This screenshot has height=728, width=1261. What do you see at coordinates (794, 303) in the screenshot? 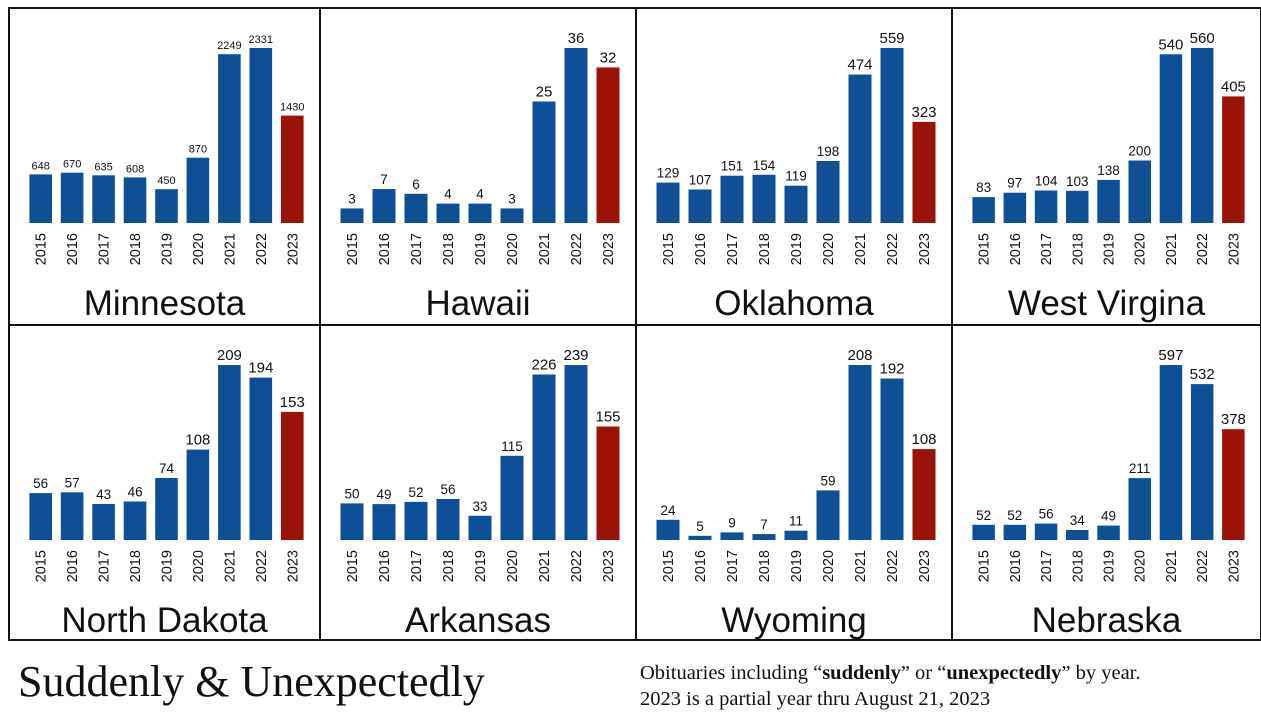
I see `chart-title: Oklahoma` at bounding box center [794, 303].